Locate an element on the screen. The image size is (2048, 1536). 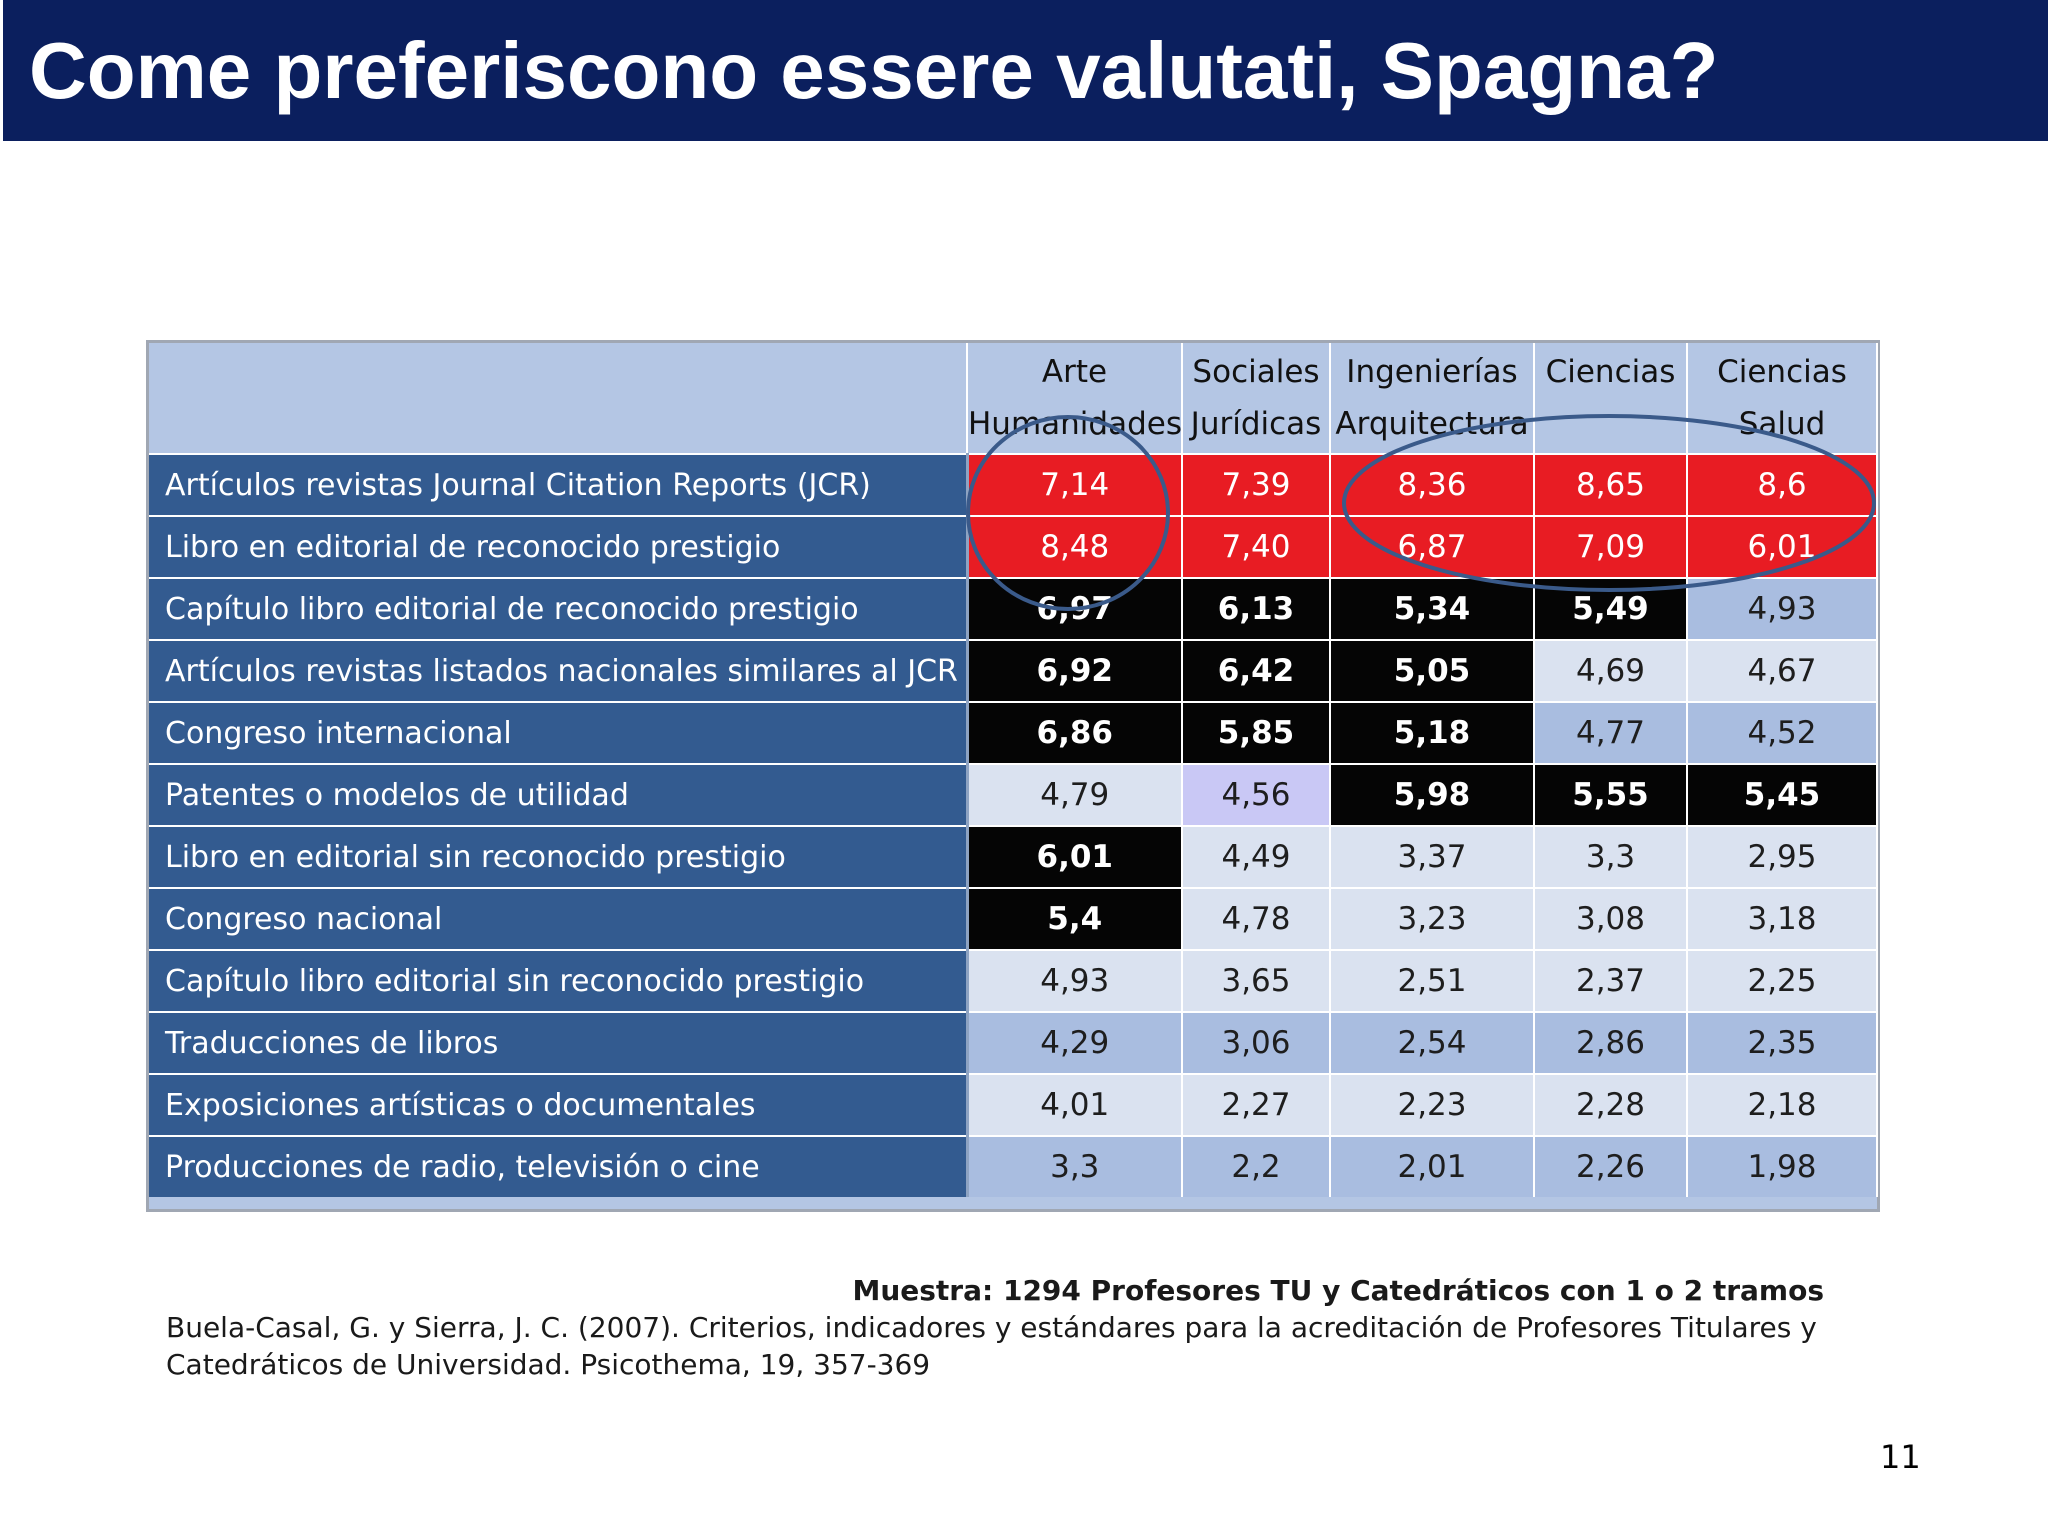
value-cell: 6,92 is located at coordinates (1075, 670).